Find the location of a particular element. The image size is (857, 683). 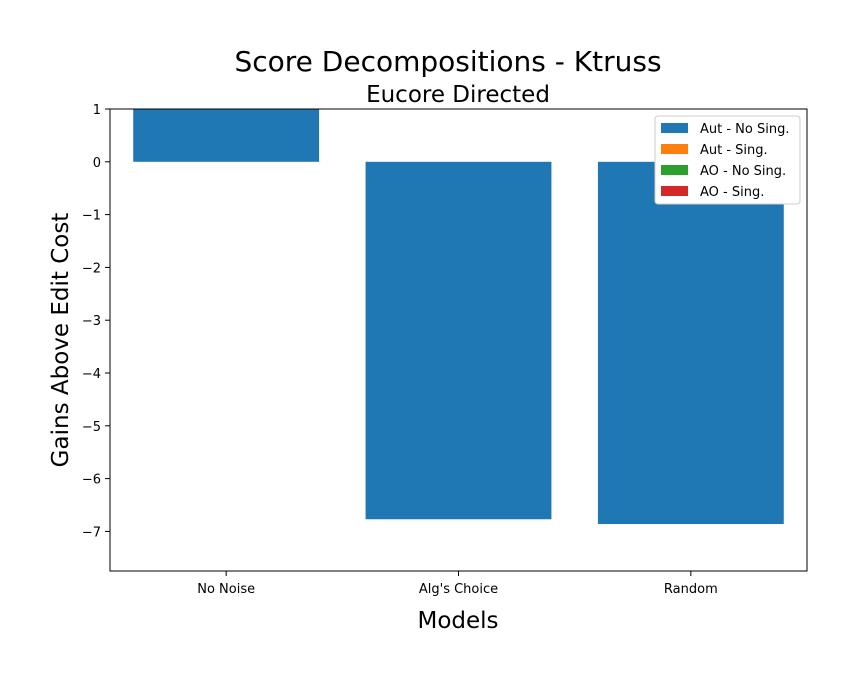

x-axis-label: Models is located at coordinates (457, 621).